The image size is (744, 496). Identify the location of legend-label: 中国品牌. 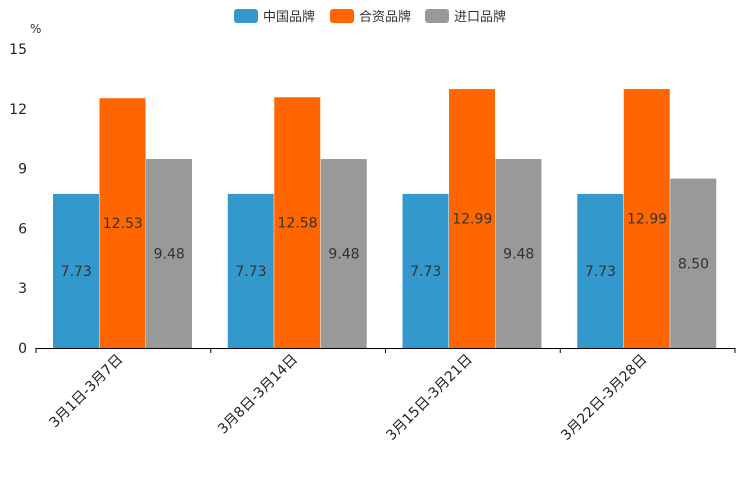
(289, 17).